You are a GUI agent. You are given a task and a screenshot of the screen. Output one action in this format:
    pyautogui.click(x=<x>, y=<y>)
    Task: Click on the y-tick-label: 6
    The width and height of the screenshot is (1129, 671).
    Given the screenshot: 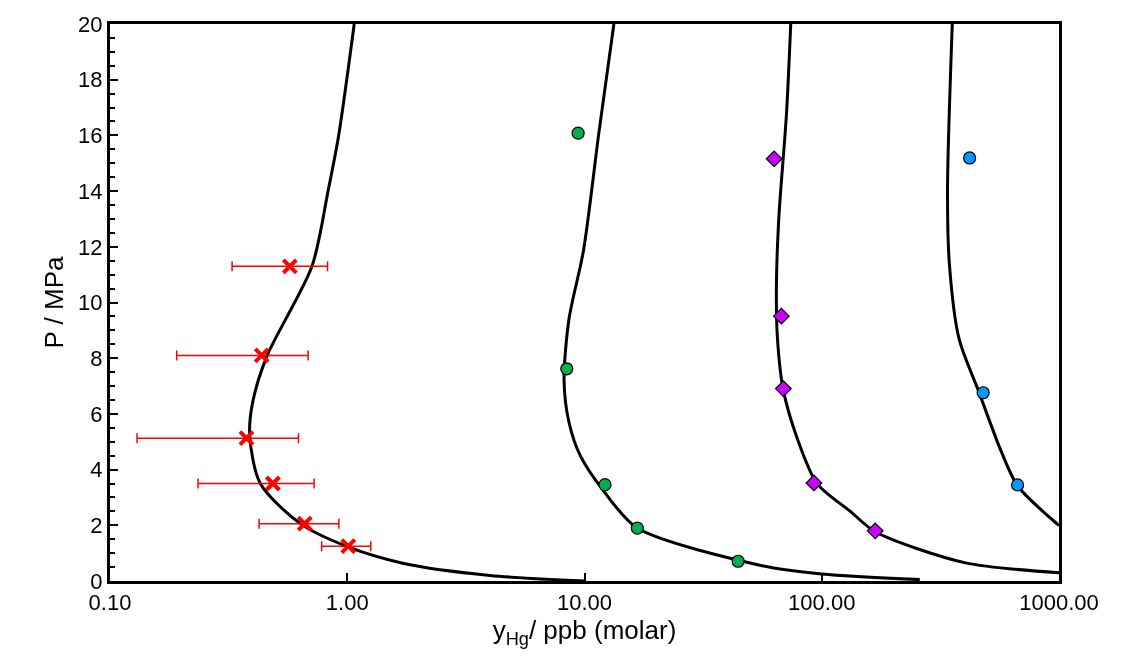 What is the action you would take?
    pyautogui.click(x=96, y=414)
    